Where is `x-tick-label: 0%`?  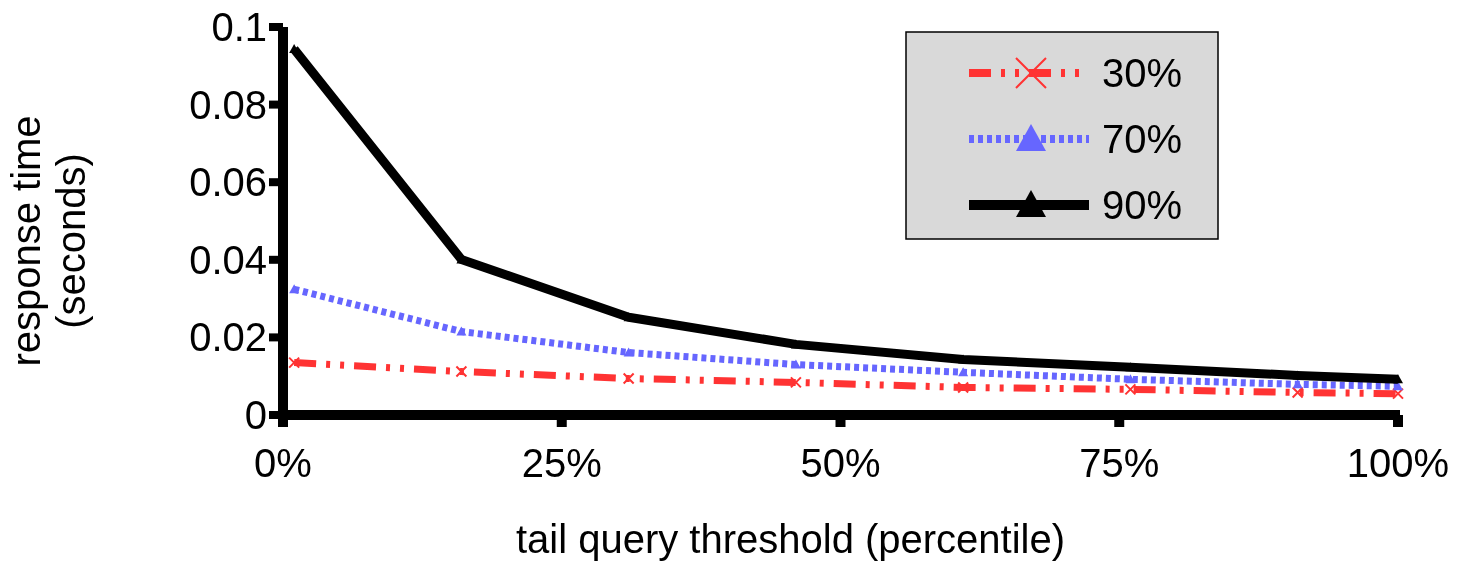 x-tick-label: 0% is located at coordinates (283, 463).